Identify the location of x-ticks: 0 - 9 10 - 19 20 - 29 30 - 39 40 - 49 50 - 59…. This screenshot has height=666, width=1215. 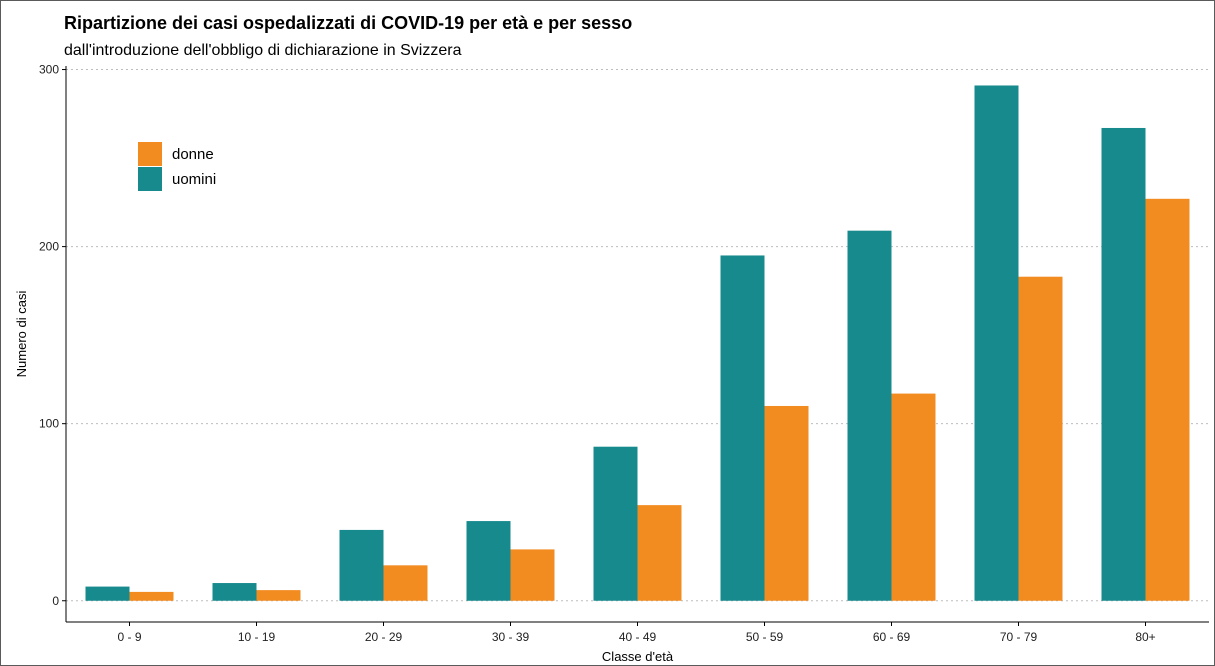
(636, 633).